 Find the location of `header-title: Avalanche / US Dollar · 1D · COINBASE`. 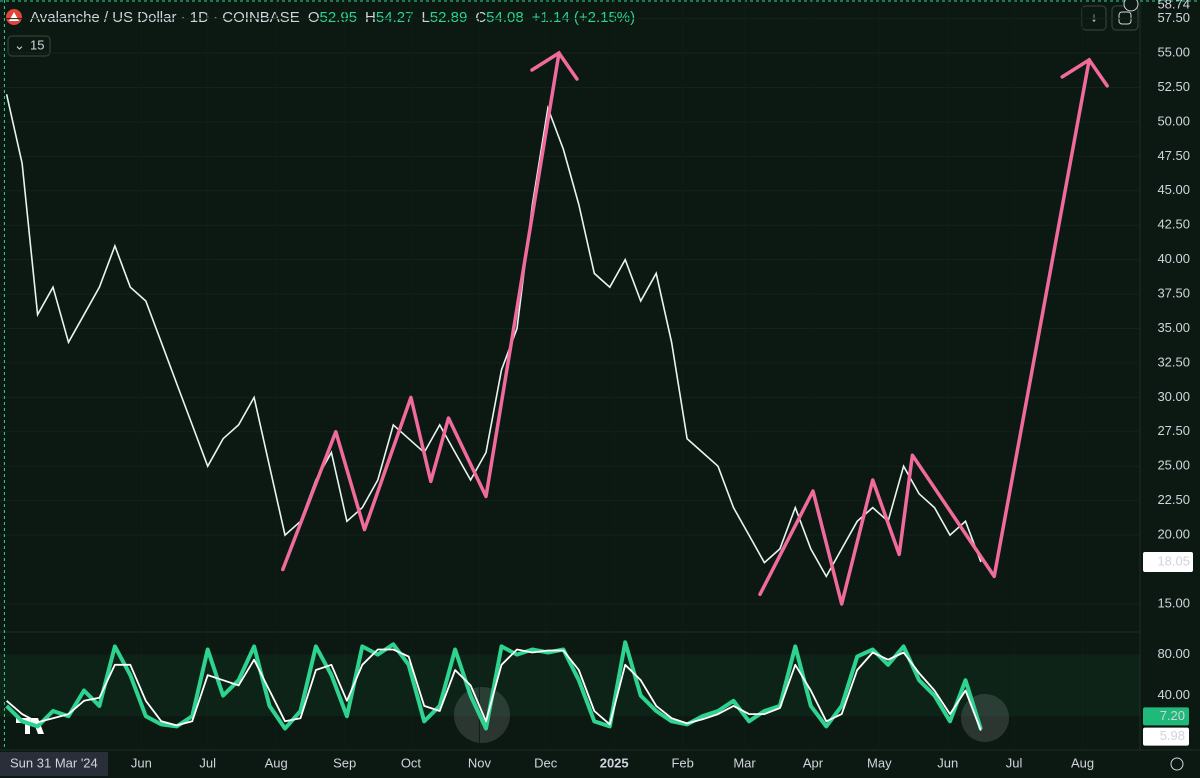

header-title: Avalanche / US Dollar · 1D · COINBASE is located at coordinates (165, 17).